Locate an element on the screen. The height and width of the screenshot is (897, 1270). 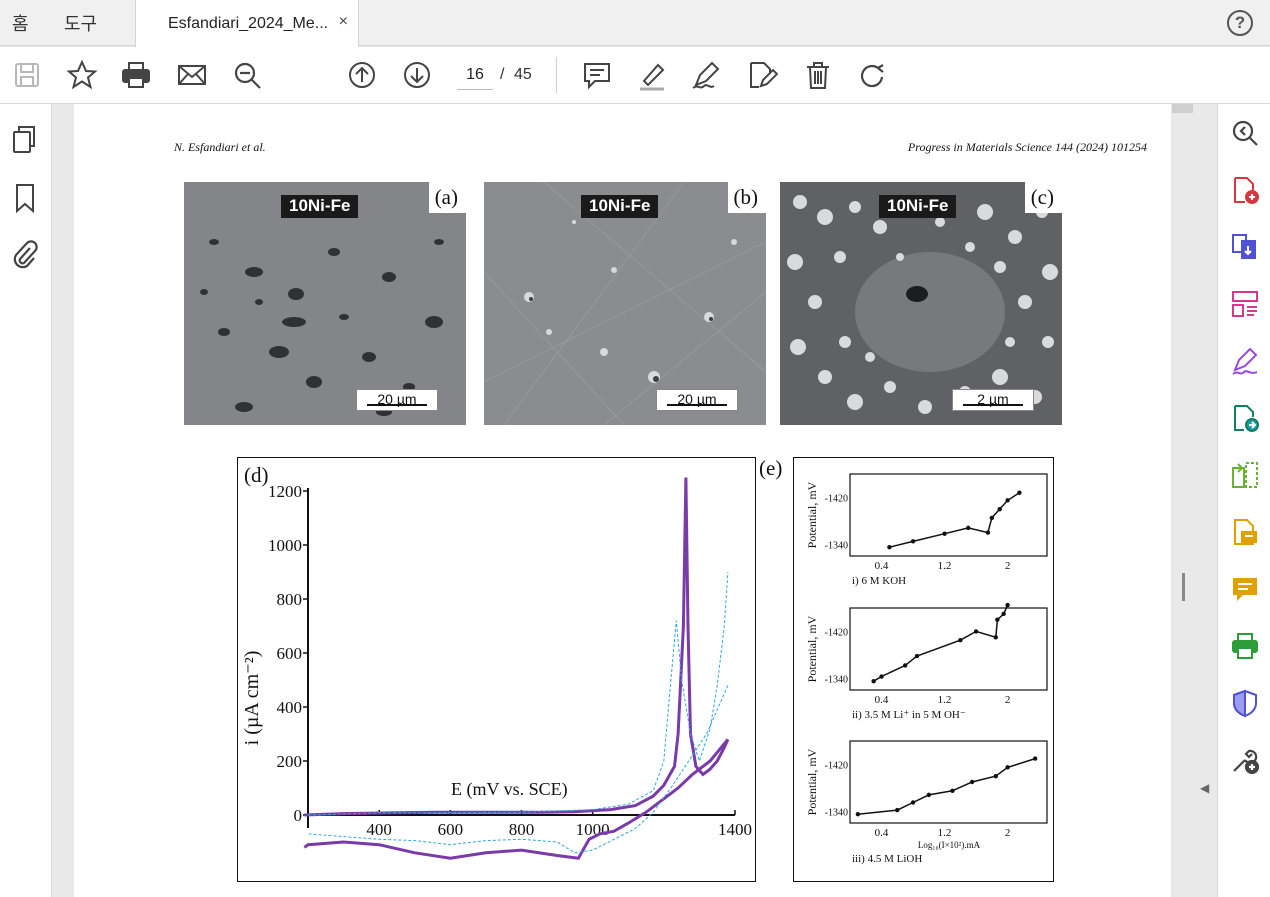
chart-d-x-tick-label: 600 is located at coordinates (451, 829).